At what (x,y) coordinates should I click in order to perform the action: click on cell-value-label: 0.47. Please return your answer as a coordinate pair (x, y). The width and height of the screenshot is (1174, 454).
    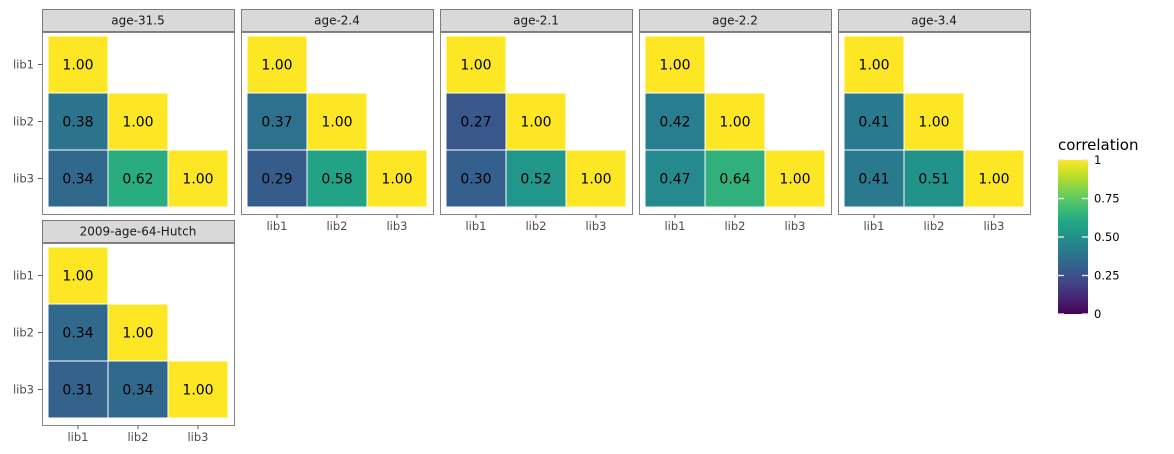
    Looking at the image, I should click on (674, 180).